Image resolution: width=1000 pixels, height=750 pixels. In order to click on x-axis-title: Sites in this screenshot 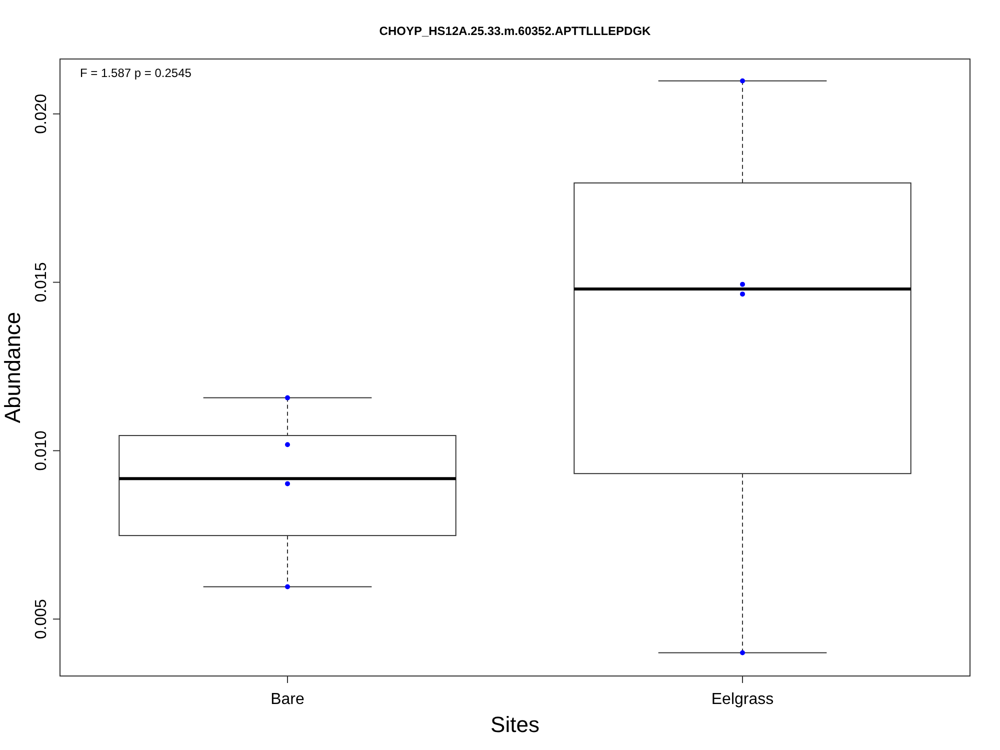, I will do `click(515, 724)`.